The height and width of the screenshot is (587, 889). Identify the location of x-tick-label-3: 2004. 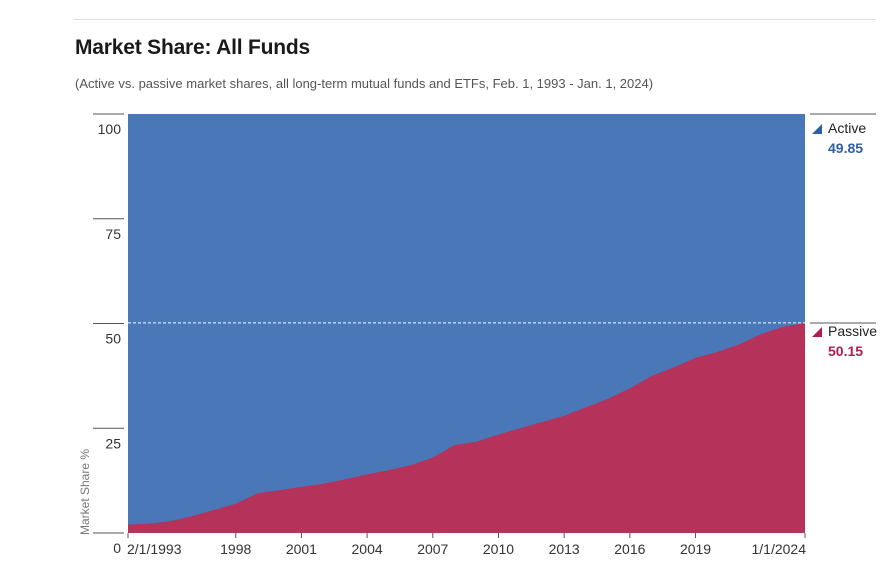
(367, 549).